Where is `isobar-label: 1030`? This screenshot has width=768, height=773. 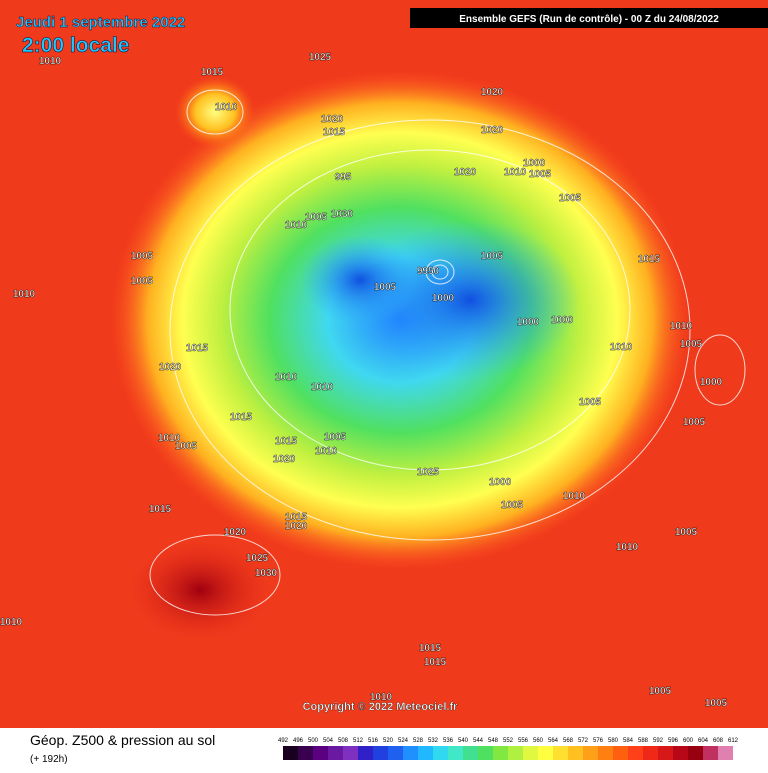
isobar-label: 1030 is located at coordinates (266, 573).